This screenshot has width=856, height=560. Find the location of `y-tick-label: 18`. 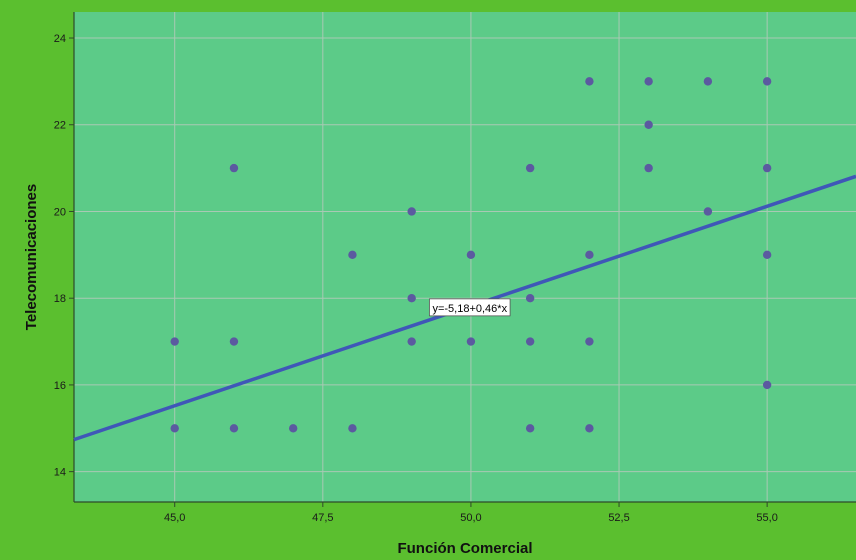

y-tick-label: 18 is located at coordinates (60, 299).